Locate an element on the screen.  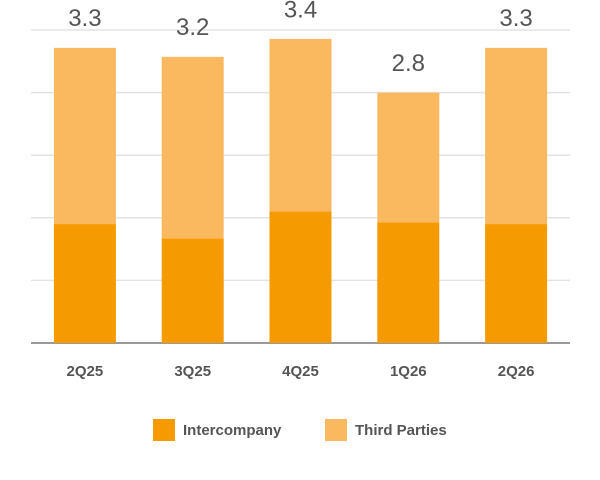
x-tick-label: 3Q25 is located at coordinates (192, 371).